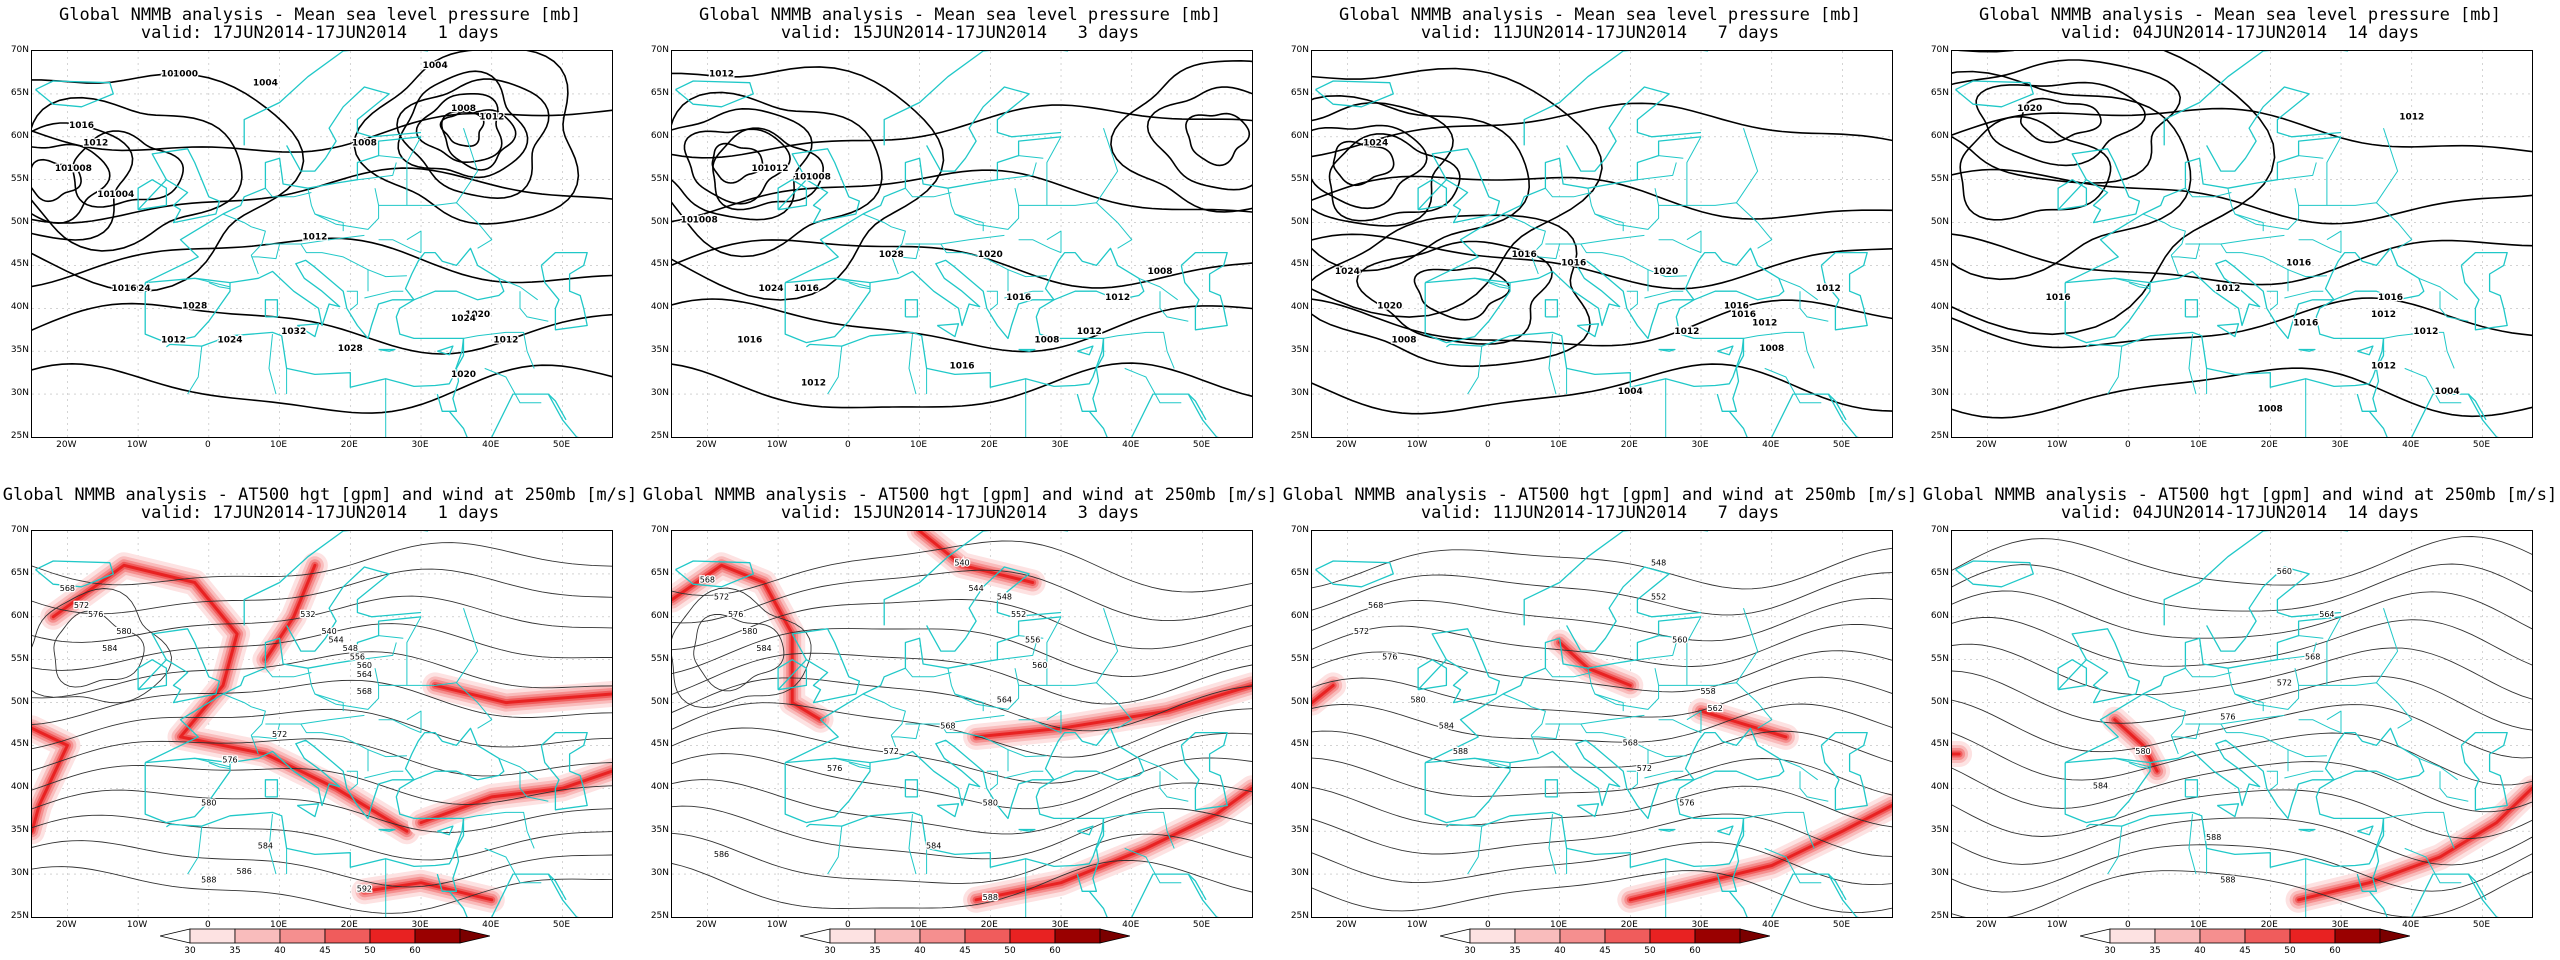 This screenshot has height=960, width=2560. What do you see at coordinates (1131, 445) in the screenshot?
I see `longitude-label: 40E` at bounding box center [1131, 445].